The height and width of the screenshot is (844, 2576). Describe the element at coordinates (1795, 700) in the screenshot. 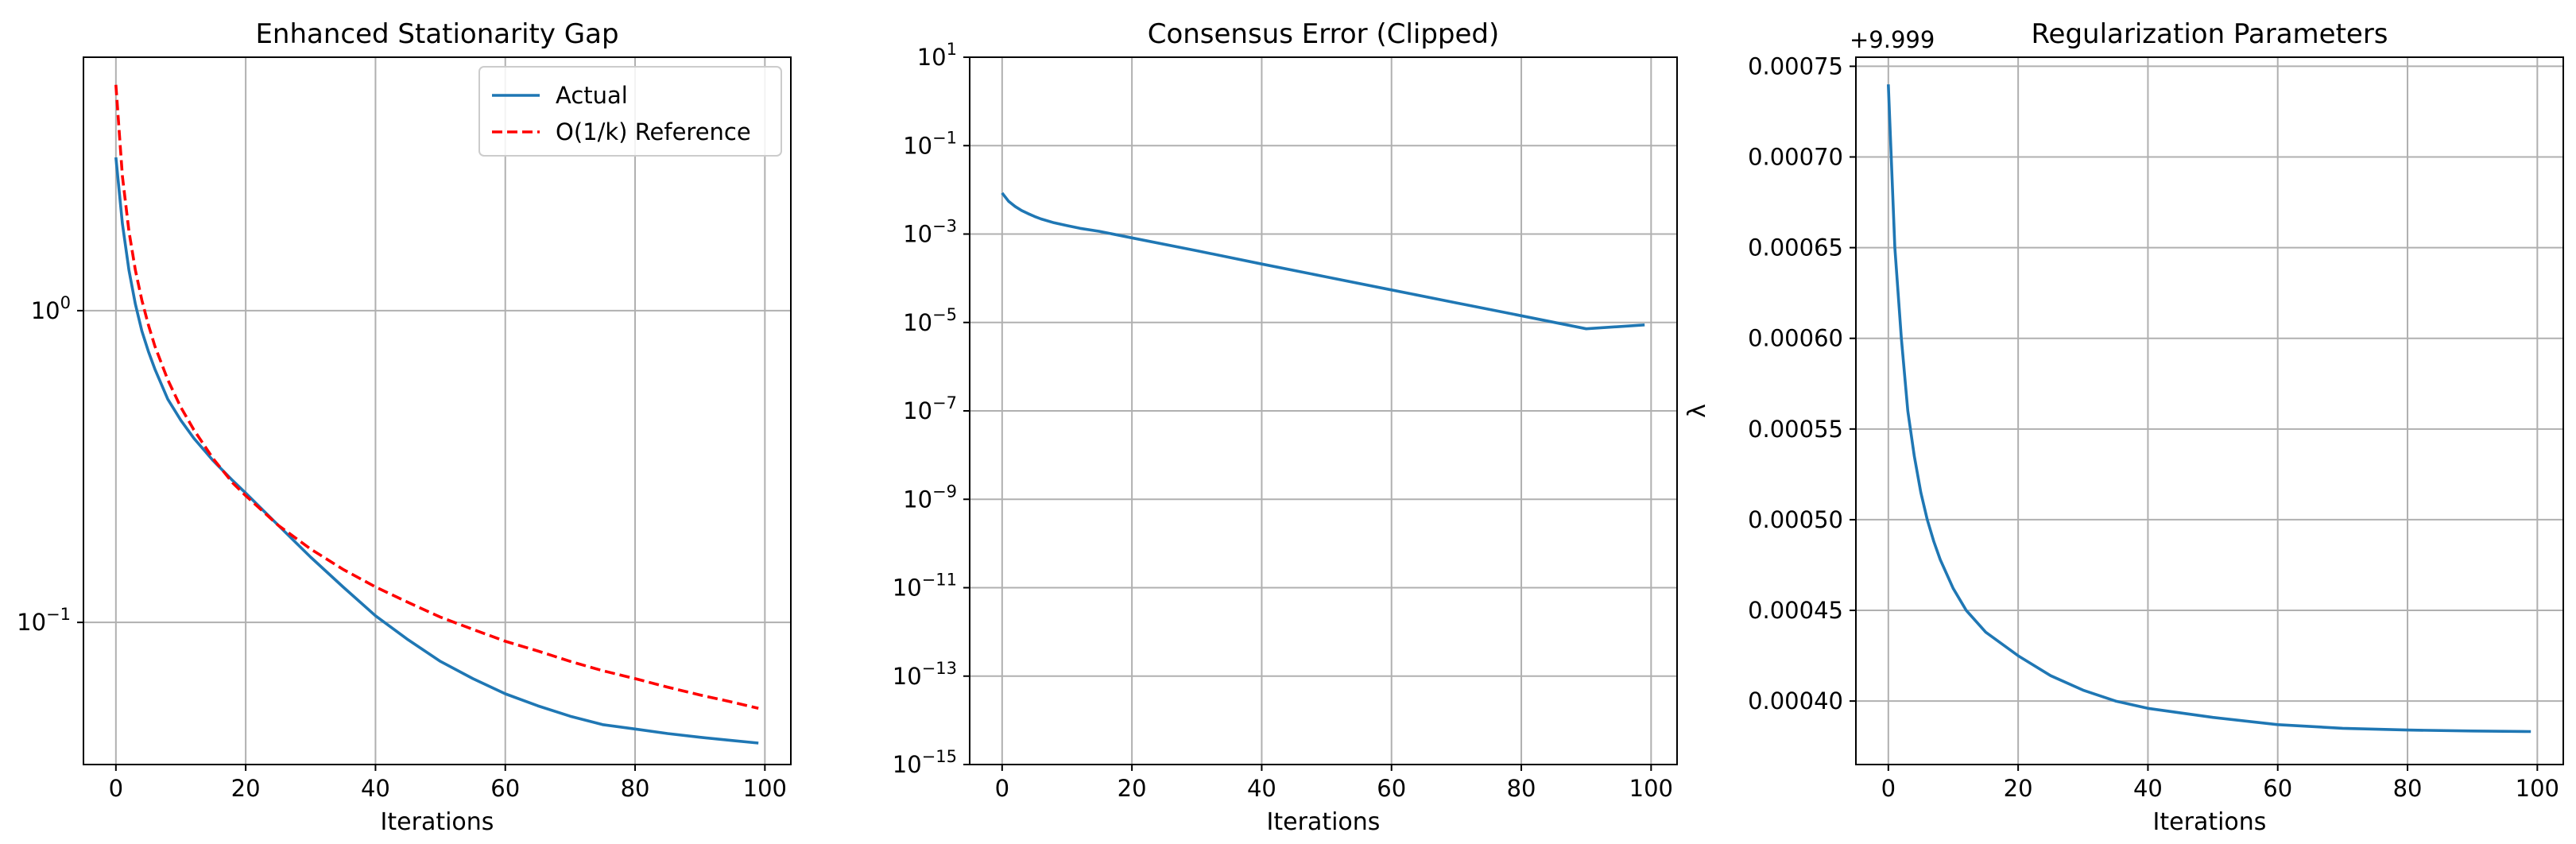

I see `y-tick-label: 0.00040` at that location.